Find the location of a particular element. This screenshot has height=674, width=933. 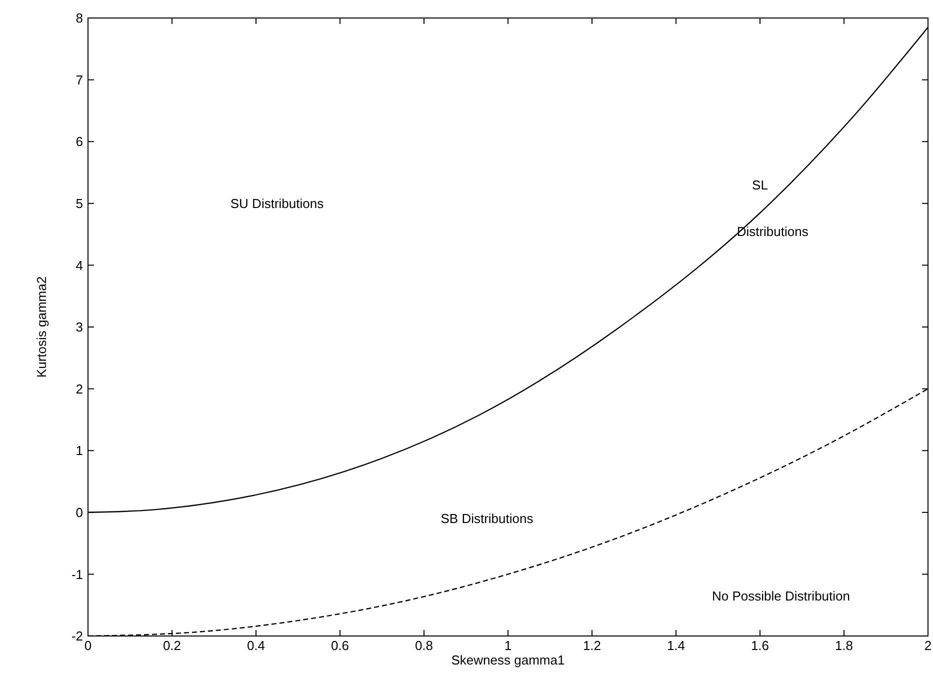

annotation: SB Distributions is located at coordinates (487, 518).